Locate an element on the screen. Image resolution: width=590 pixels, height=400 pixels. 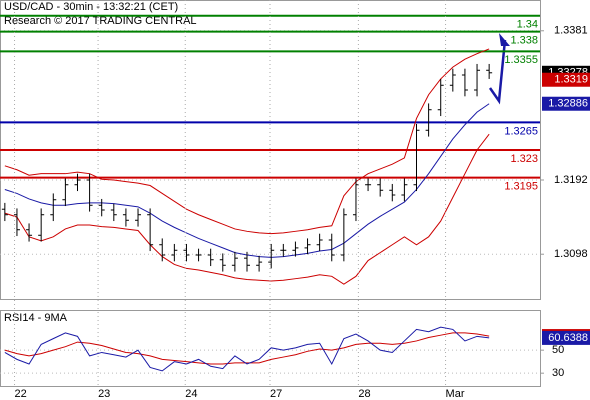
x-tick-label: 27 is located at coordinates (276, 394).